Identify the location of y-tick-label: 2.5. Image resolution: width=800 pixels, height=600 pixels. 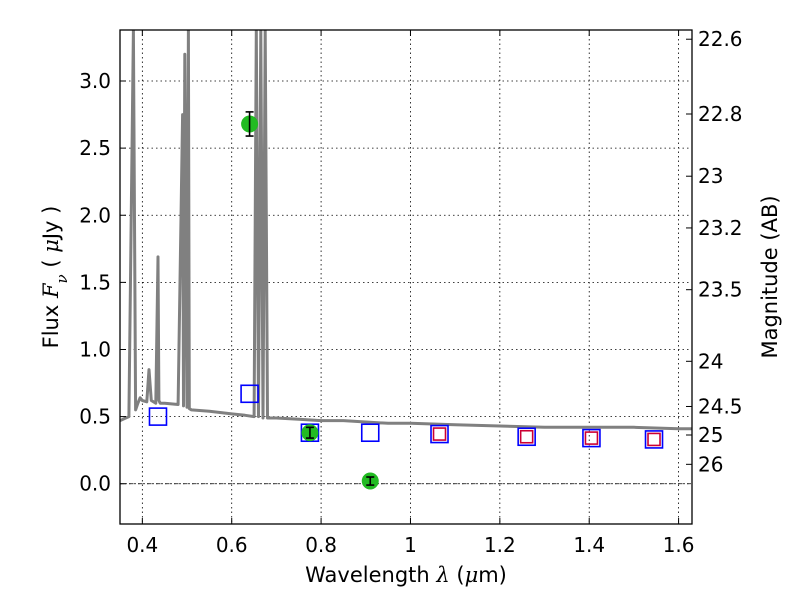
(95, 148).